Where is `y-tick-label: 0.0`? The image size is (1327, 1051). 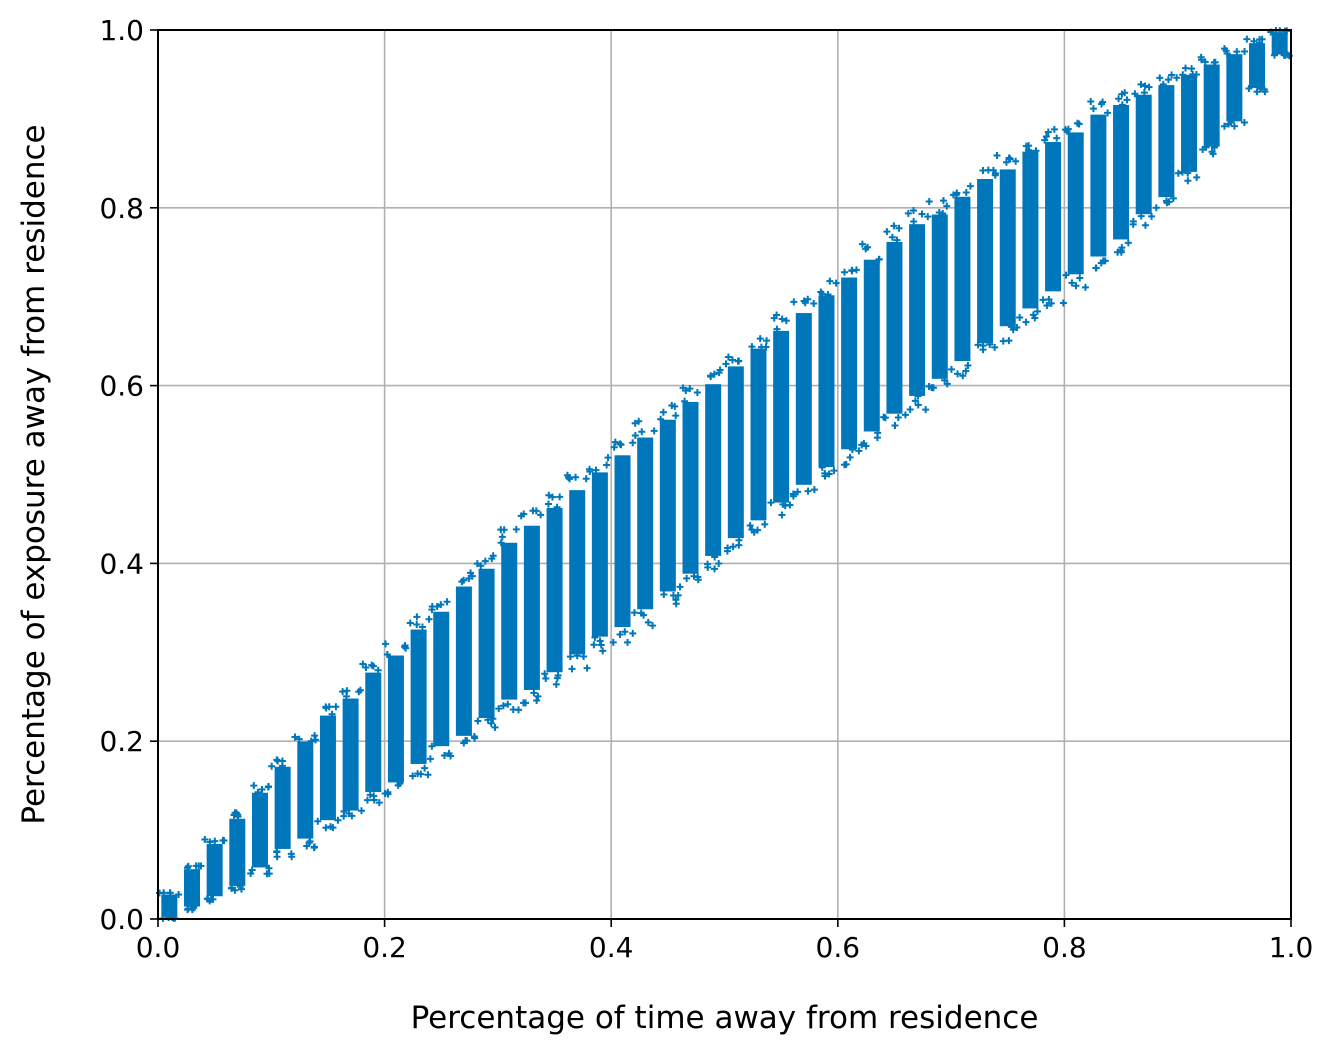 y-tick-label: 0.0 is located at coordinates (121, 919).